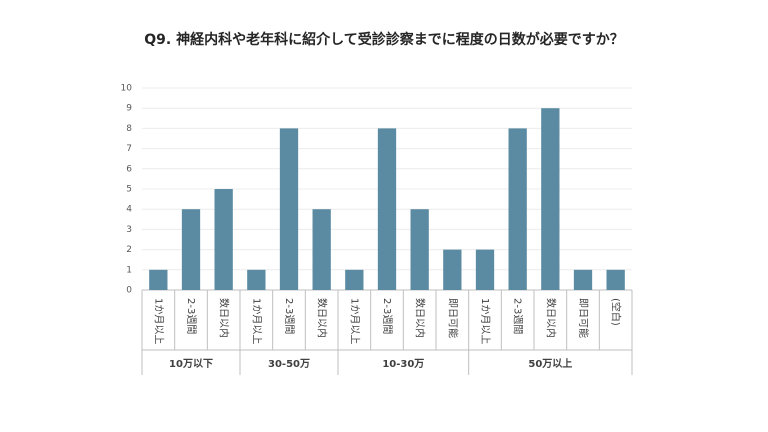 The height and width of the screenshot is (432, 768). I want to click on group-label: 10-30万, so click(403, 364).